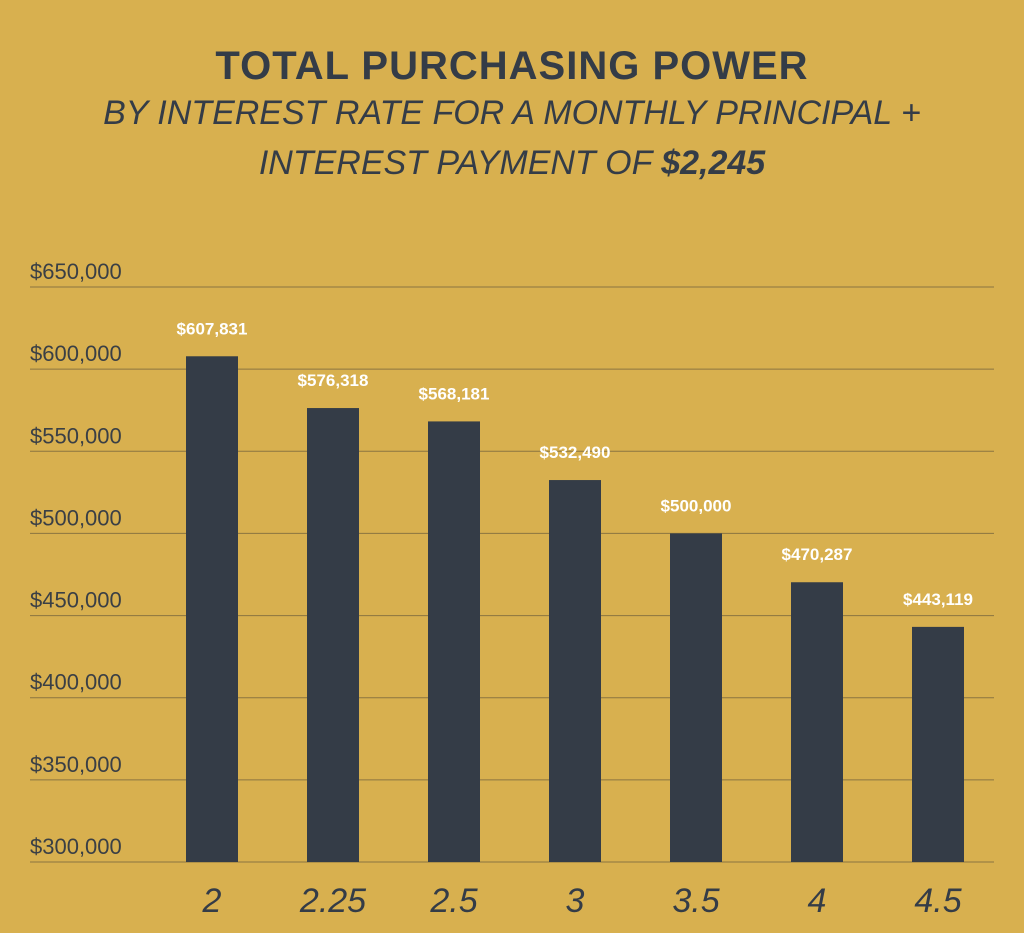 The width and height of the screenshot is (1024, 933). Describe the element at coordinates (76, 353) in the screenshot. I see `y-tick-label: $600,000` at that location.